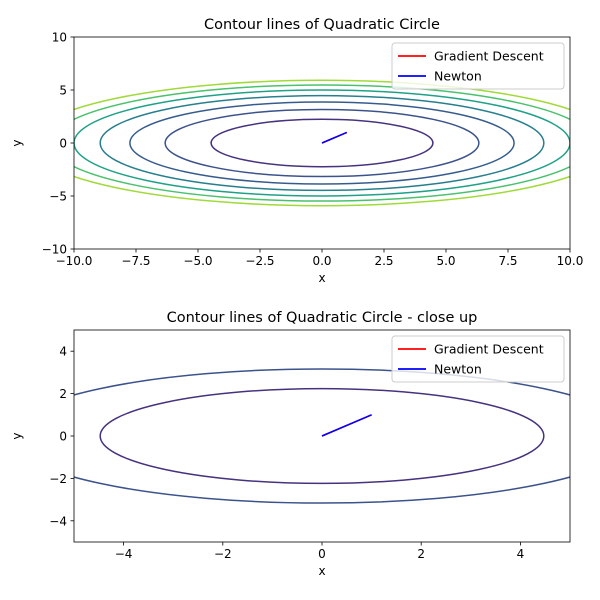  I want to click on x-tick-label: −10.0, so click(74, 261).